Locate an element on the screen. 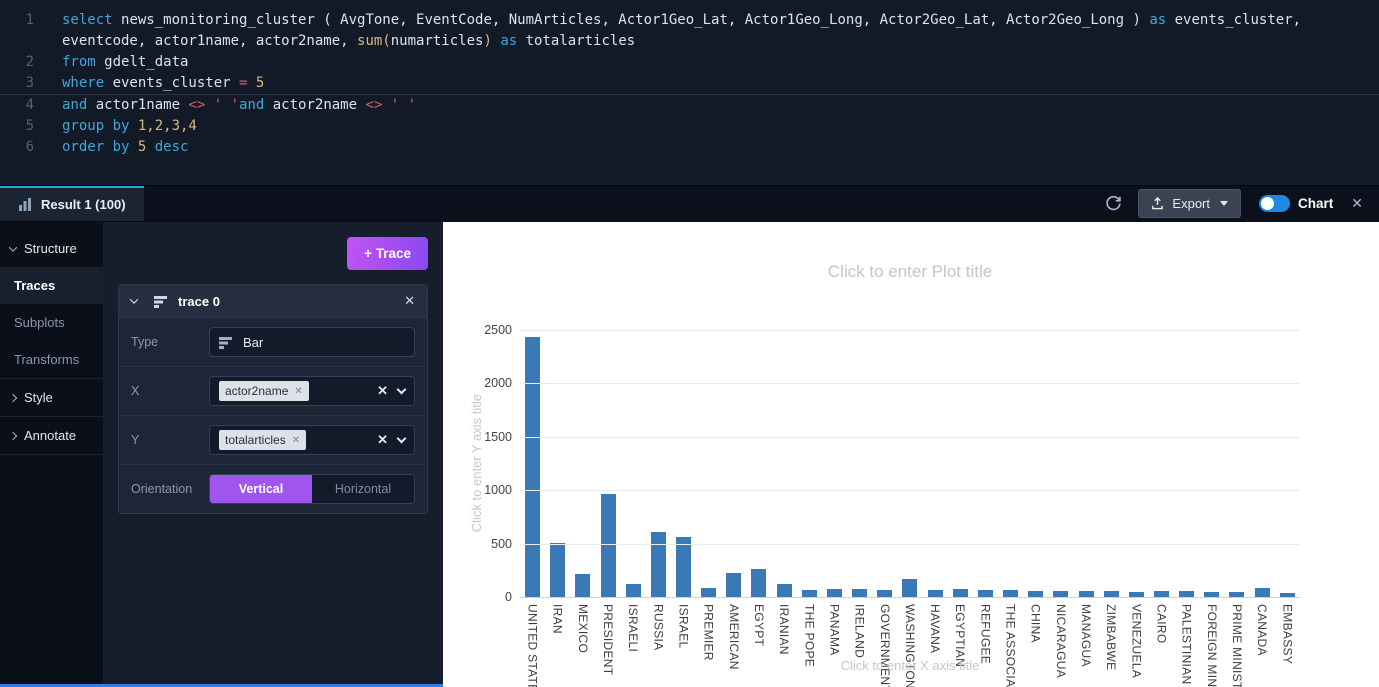 The image size is (1379, 687). trace-bars-icon is located at coordinates (160, 301).